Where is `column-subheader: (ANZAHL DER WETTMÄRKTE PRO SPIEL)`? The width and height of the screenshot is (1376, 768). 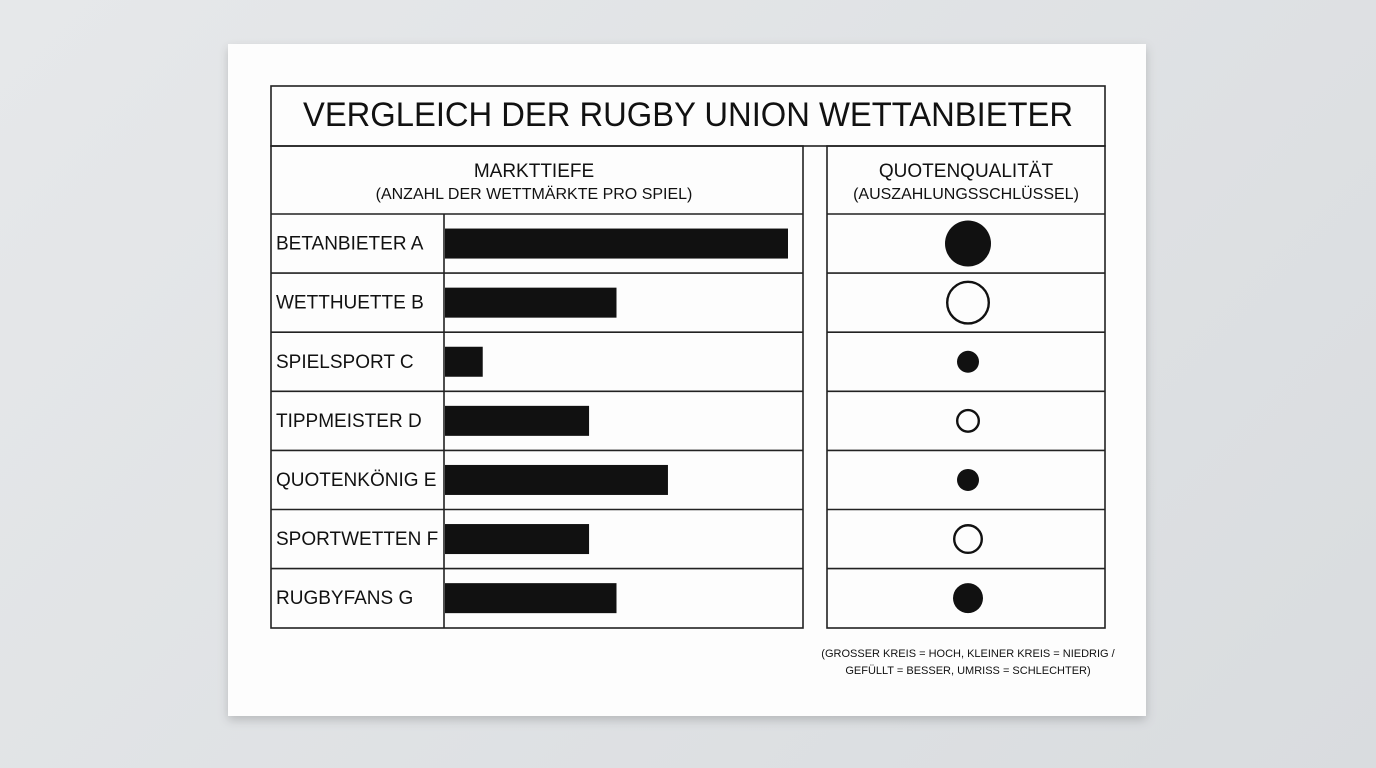 column-subheader: (ANZAHL DER WETTMÄRKTE PRO SPIEL) is located at coordinates (534, 194).